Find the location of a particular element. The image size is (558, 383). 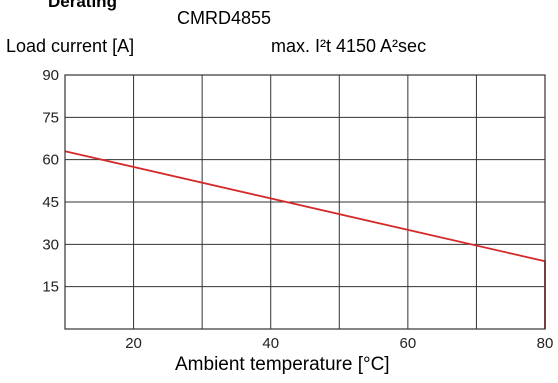

y-tick-label: 75 is located at coordinates (50, 117).